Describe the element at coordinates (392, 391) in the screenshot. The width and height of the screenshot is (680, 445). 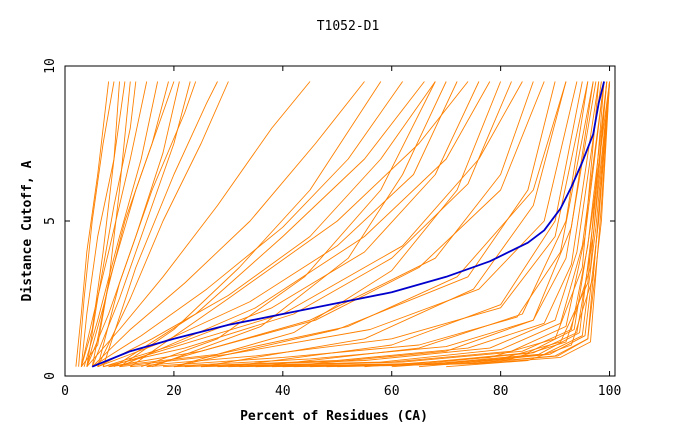
I see `x-tick-label: 60` at that location.